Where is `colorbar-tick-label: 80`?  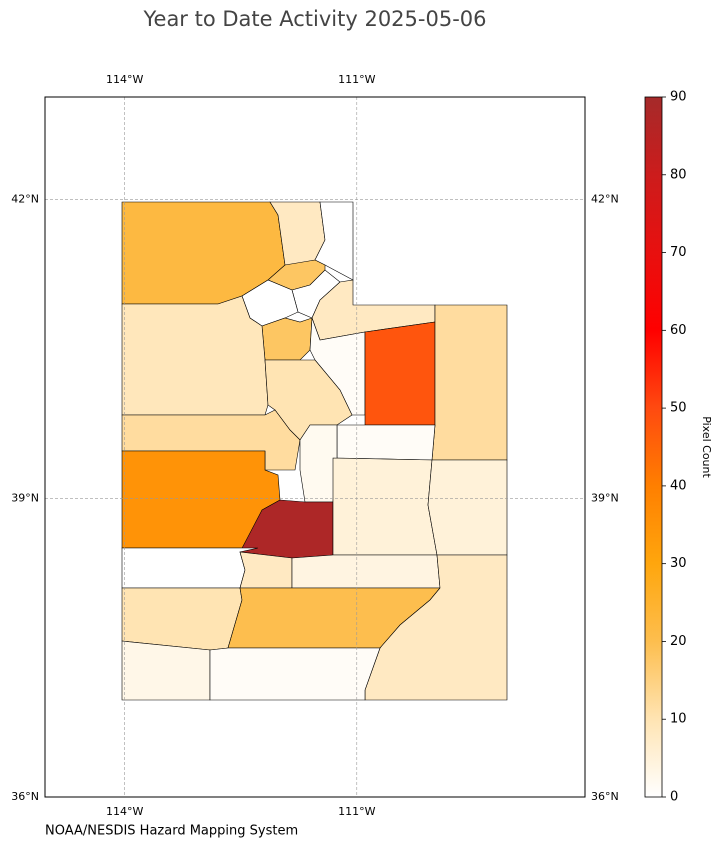 colorbar-tick-label: 80 is located at coordinates (678, 174).